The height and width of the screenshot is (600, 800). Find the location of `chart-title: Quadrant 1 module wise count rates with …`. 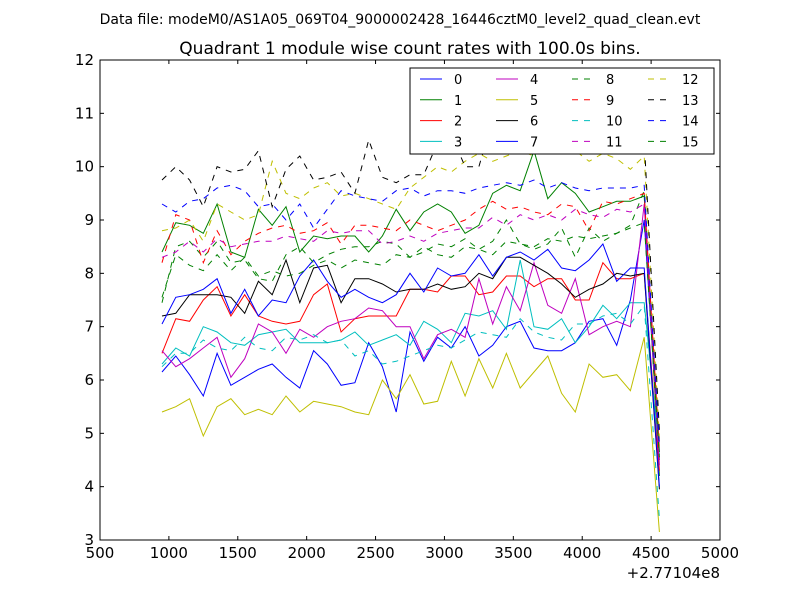

chart-title: Quadrant 1 module wise count rates with … is located at coordinates (409, 49).